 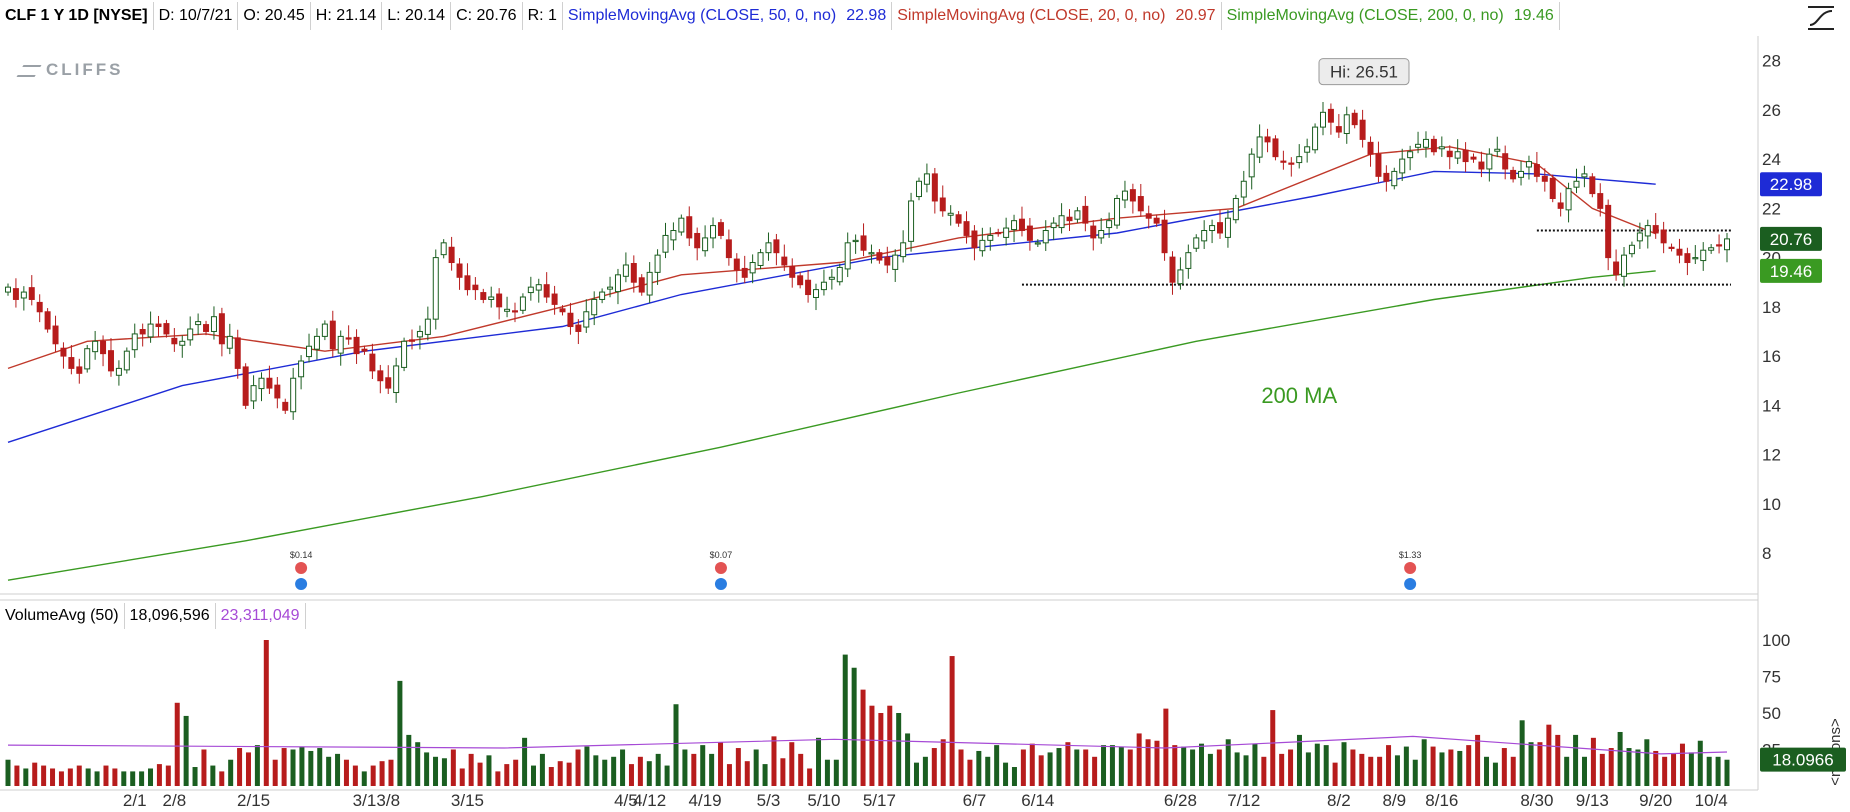 I want to click on dividend-marker-icon, so click(x=1410, y=568).